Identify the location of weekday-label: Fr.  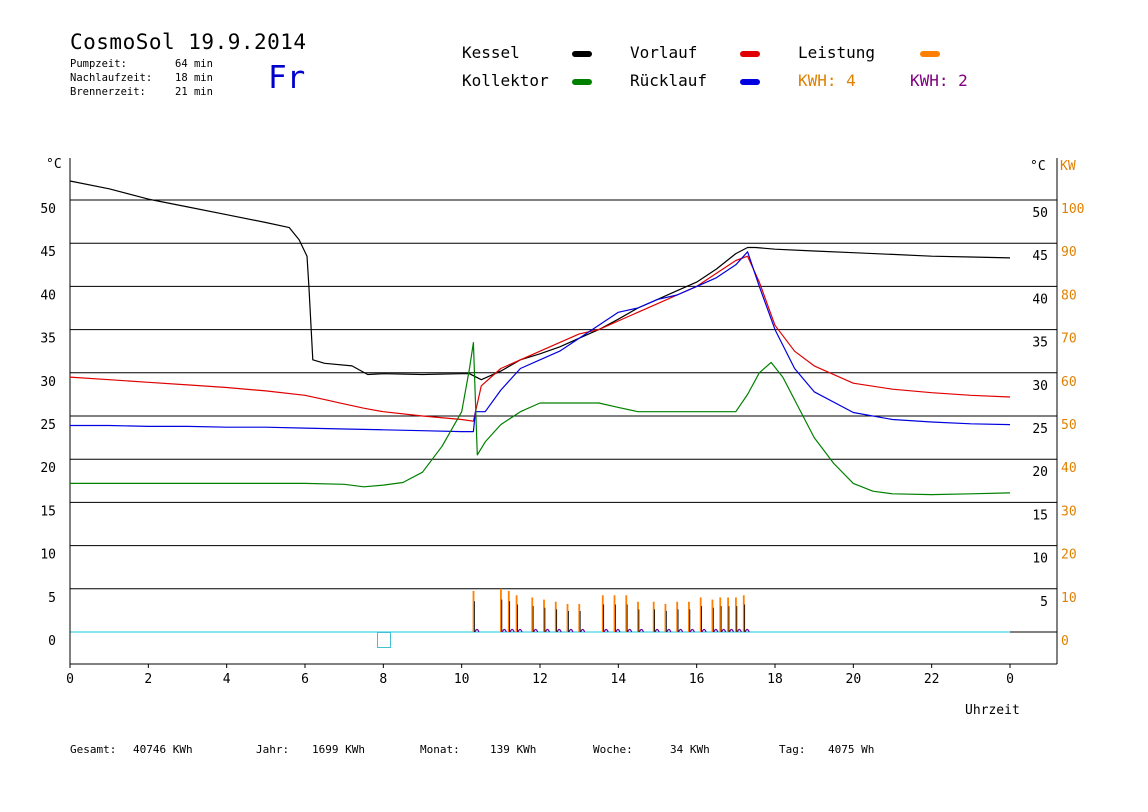
(287, 78).